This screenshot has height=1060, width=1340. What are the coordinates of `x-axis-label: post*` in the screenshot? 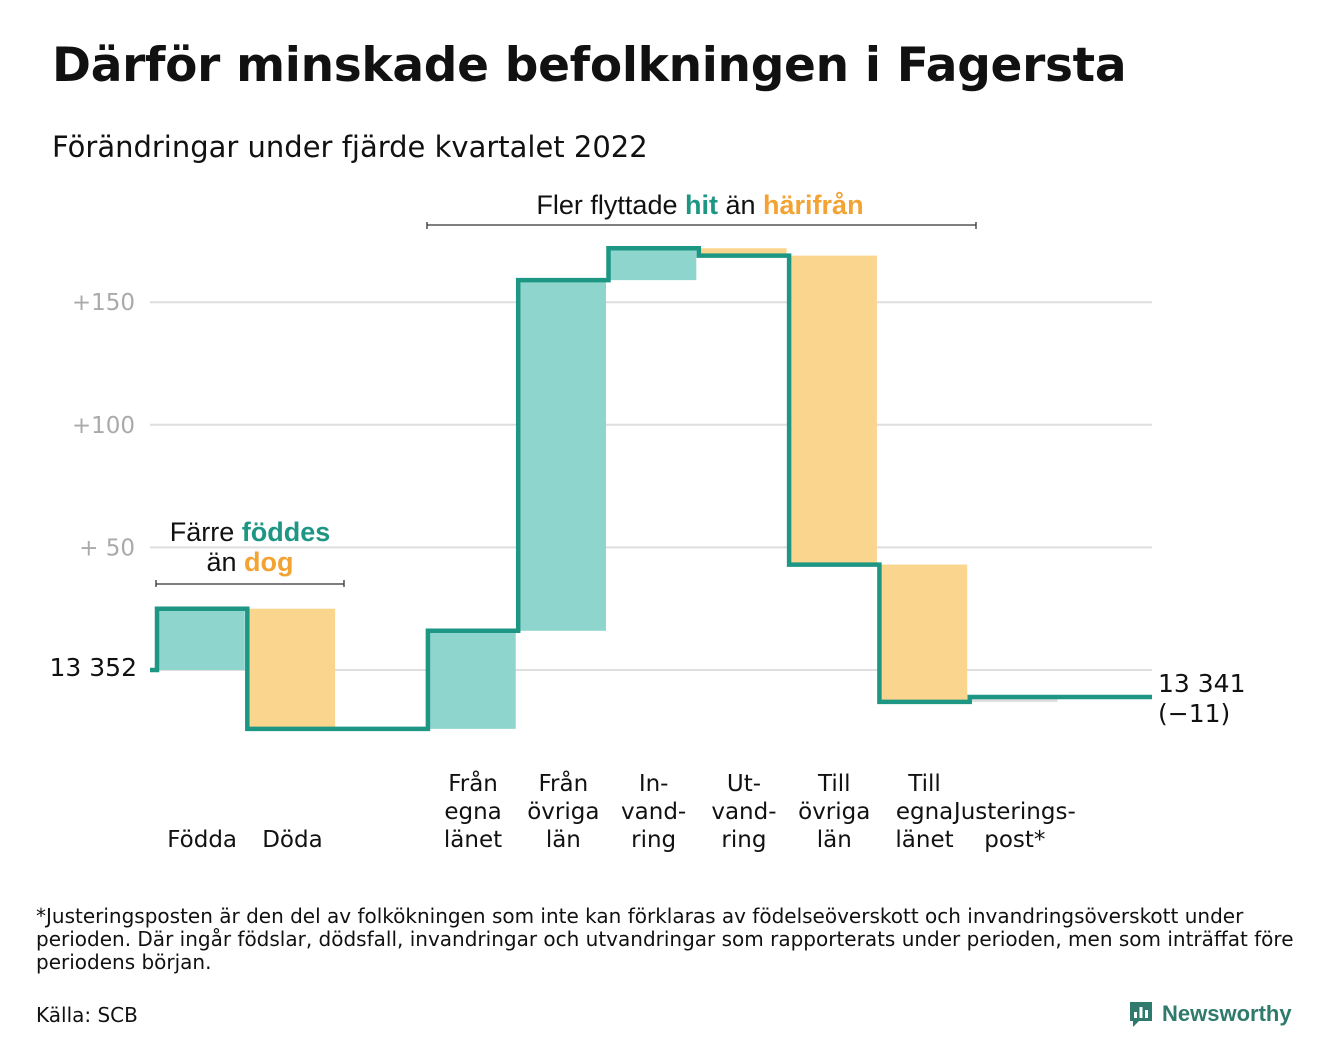 It's located at (1014, 840).